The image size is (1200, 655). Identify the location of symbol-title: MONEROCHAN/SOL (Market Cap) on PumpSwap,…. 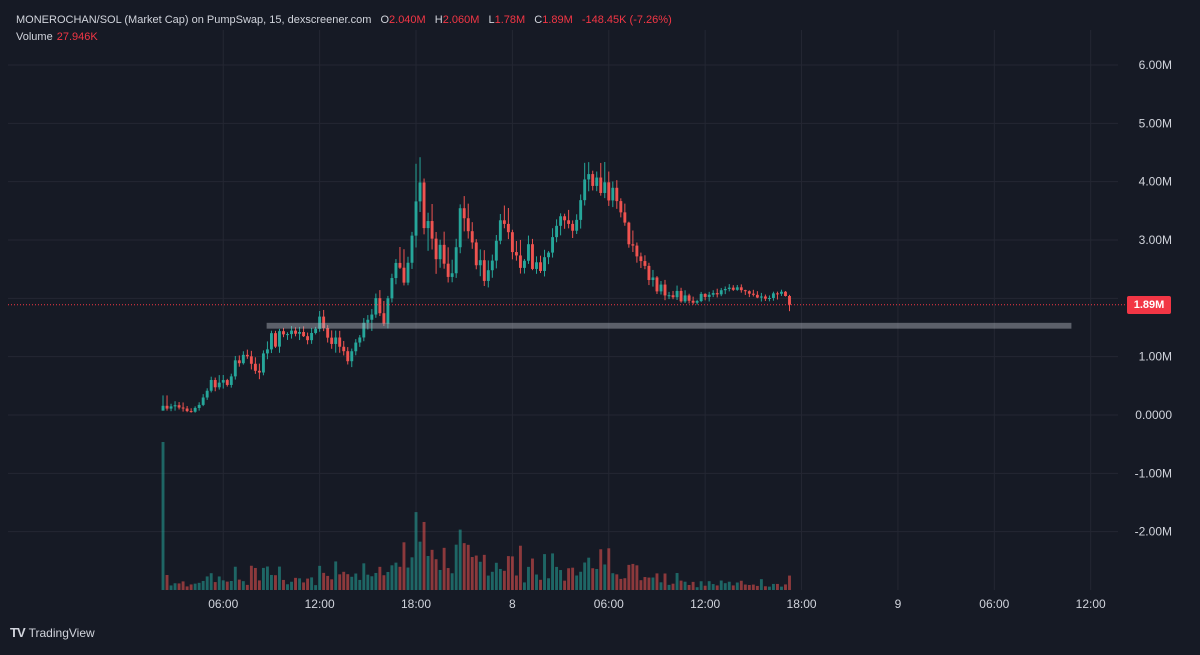
(194, 20).